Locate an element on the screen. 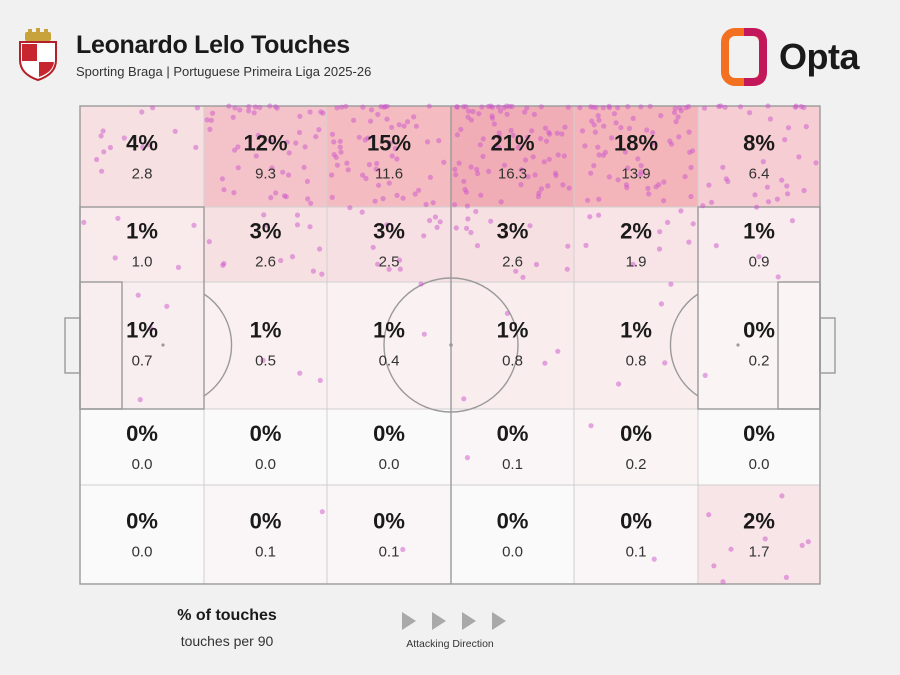  heat-cell-r2-c4 is located at coordinates (512, 244).